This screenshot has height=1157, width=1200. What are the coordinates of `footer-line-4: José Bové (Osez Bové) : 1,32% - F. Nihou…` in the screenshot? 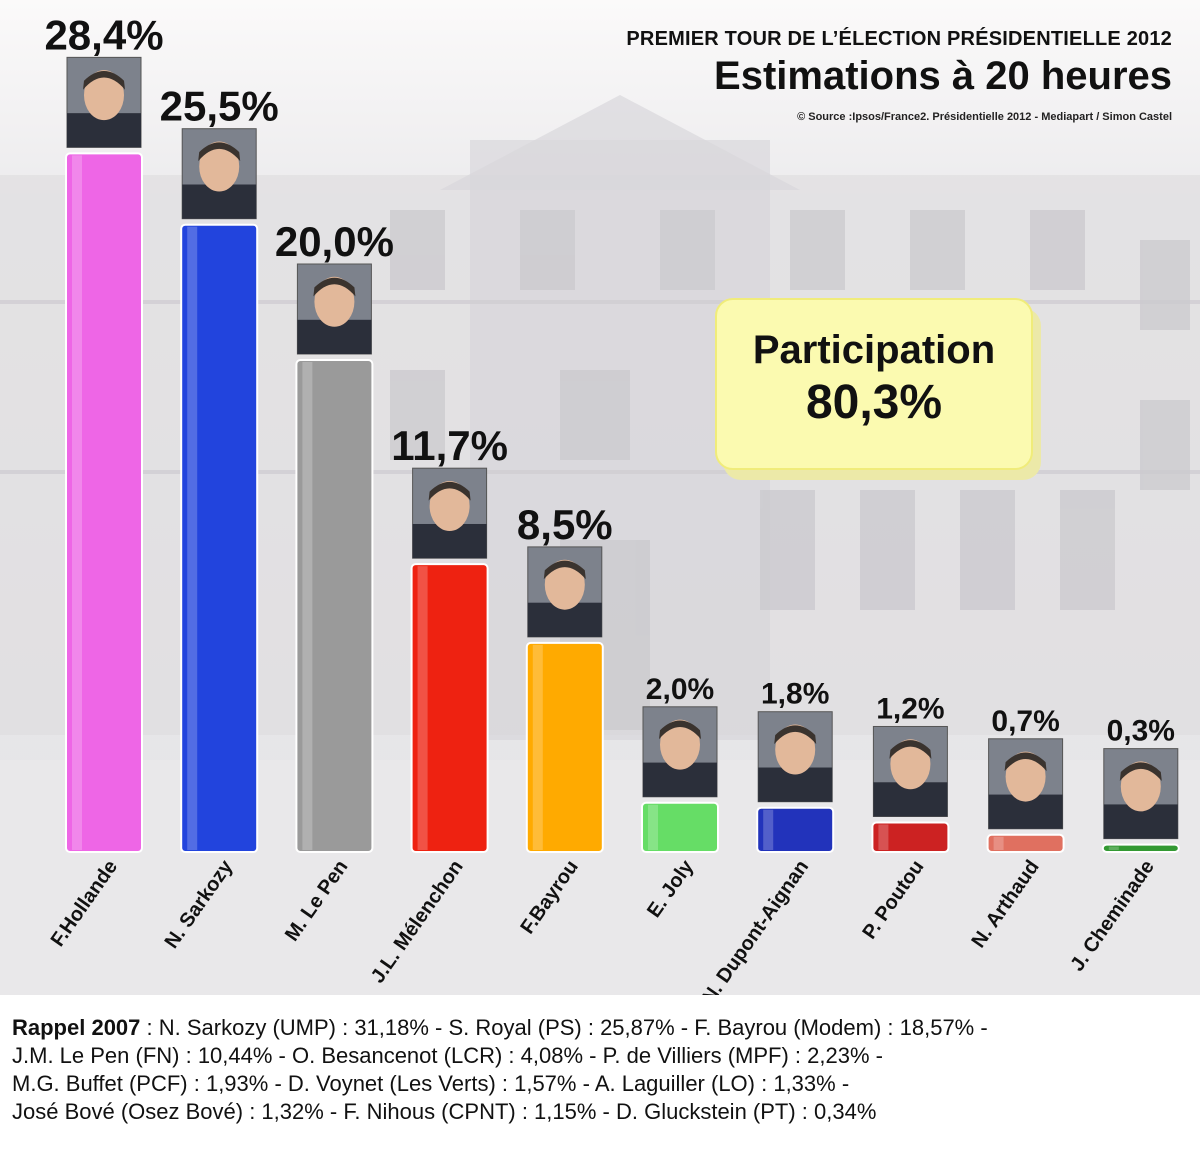 It's located at (444, 1111).